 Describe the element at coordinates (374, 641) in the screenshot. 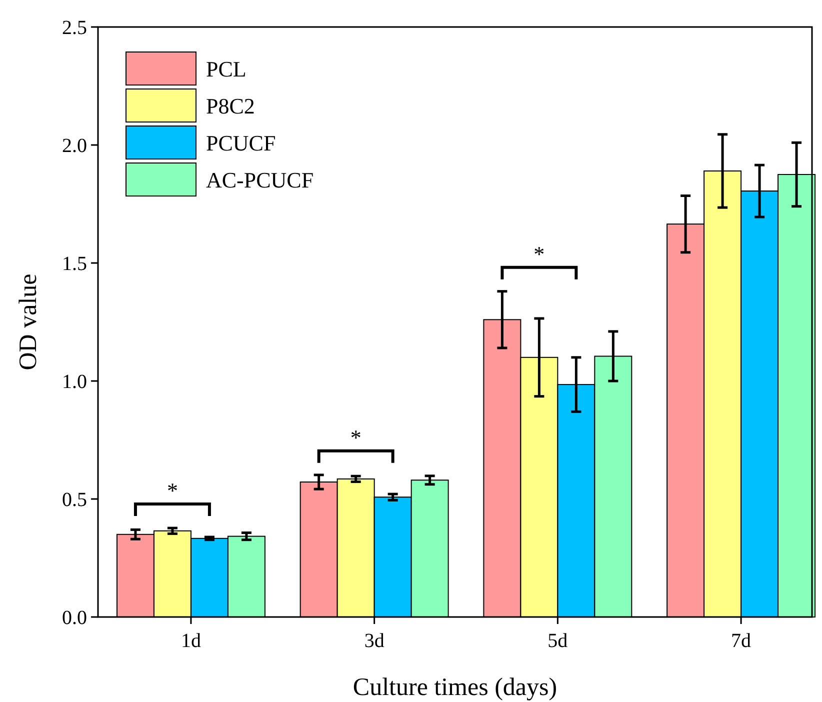

I see `x-tick-label: 3d` at that location.